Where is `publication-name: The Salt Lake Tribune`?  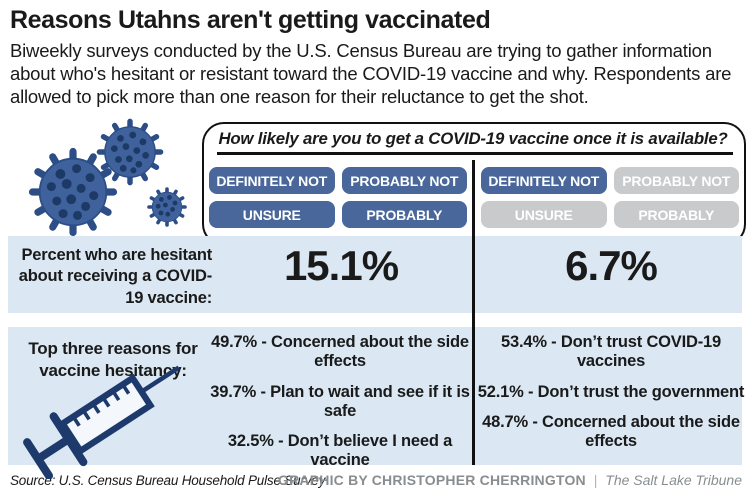
publication-name: The Salt Lake Tribune is located at coordinates (673, 480).